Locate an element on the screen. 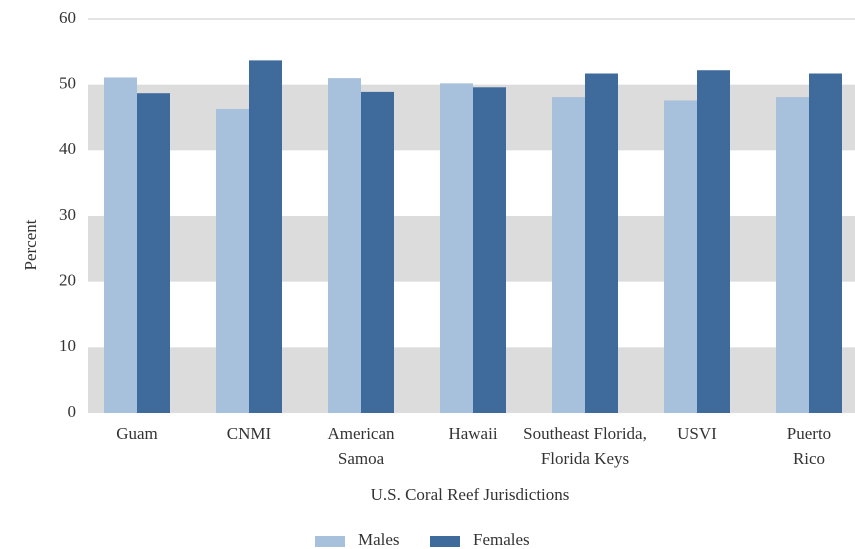 The height and width of the screenshot is (549, 855). legend-item: Females is located at coordinates (480, 539).